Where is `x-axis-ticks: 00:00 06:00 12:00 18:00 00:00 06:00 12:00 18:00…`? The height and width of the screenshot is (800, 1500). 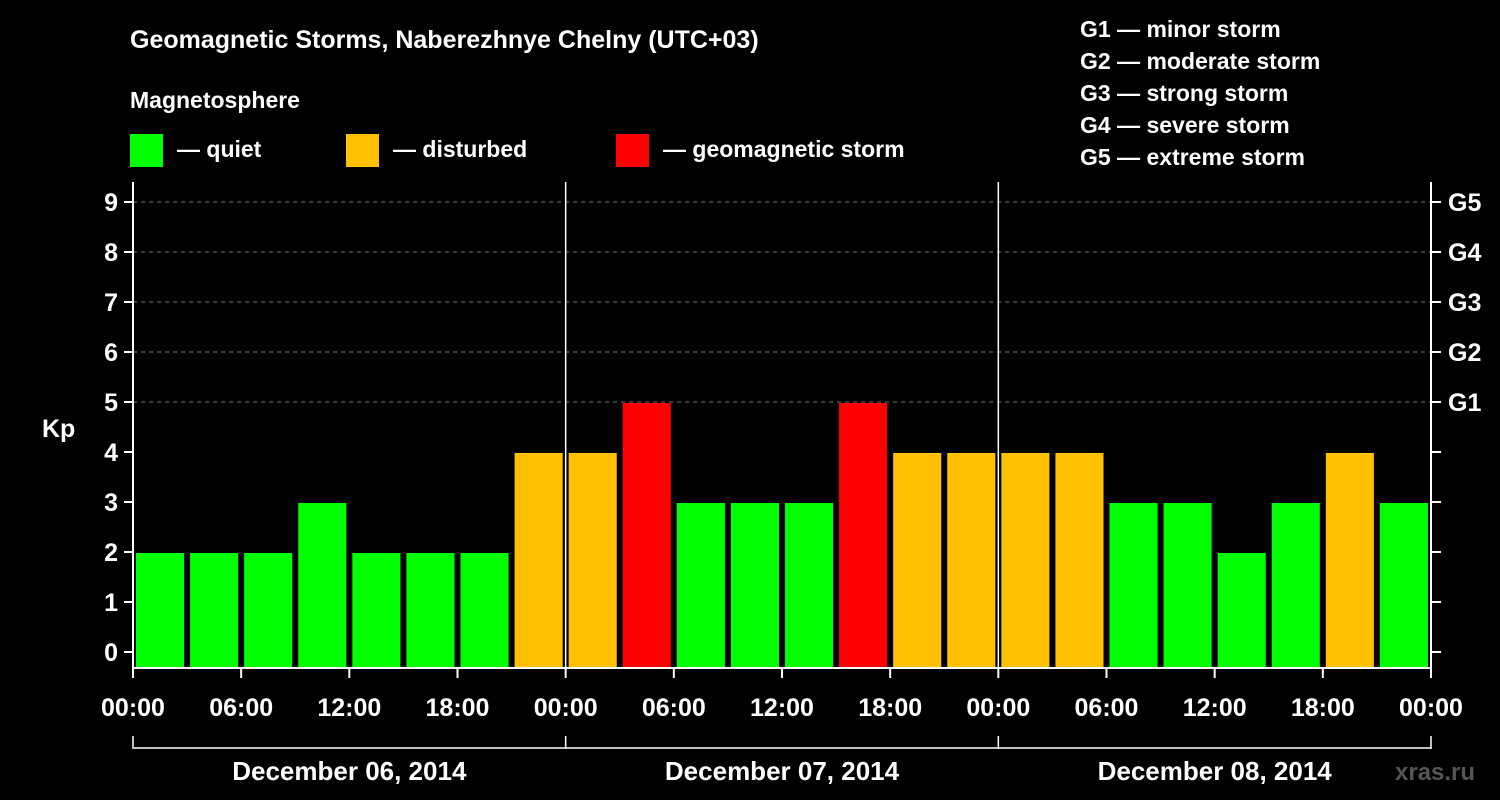 x-axis-ticks: 00:00 06:00 12:00 18:00 00:00 06:00 12:00 18:00… is located at coordinates (782, 695).